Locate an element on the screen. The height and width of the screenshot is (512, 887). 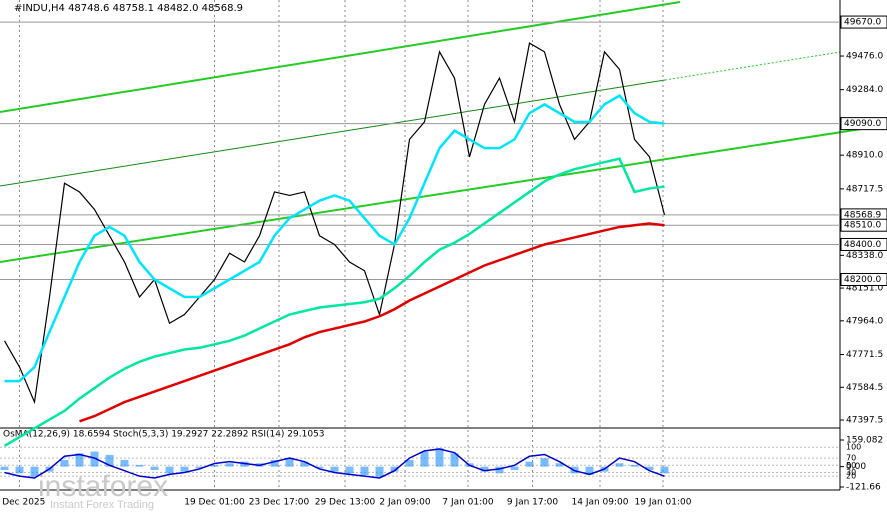
y-tick-label: 47964.0 is located at coordinates (864, 321).